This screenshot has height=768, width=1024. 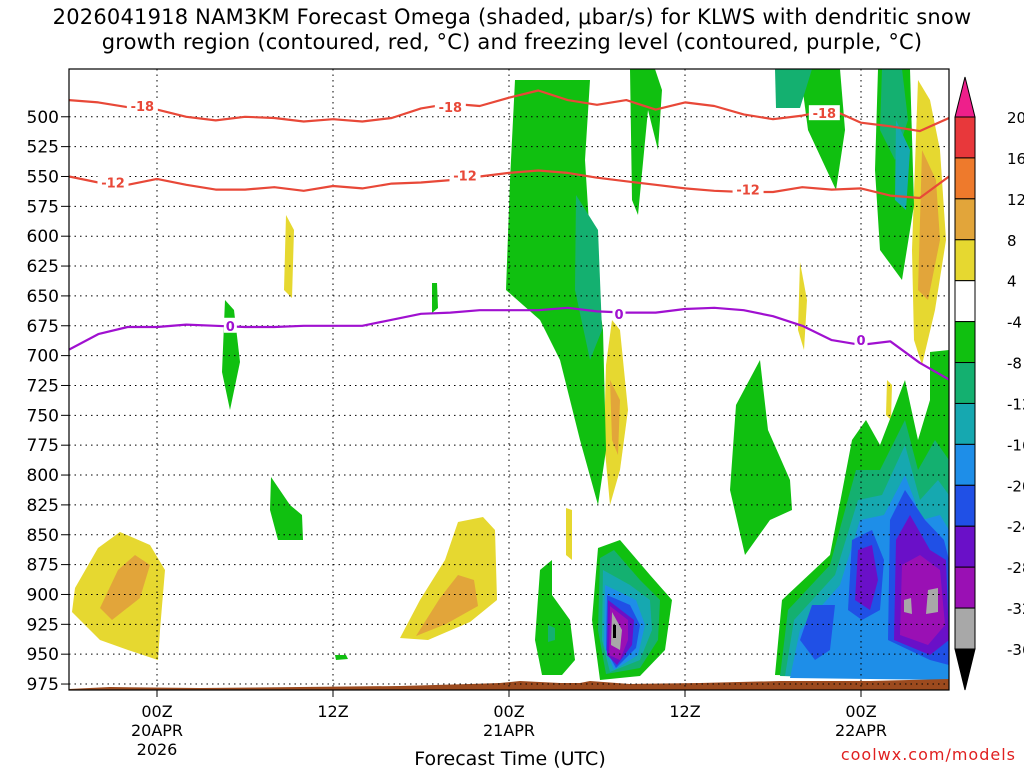 I want to click on colorbar-label: 4, so click(x=1012, y=282).